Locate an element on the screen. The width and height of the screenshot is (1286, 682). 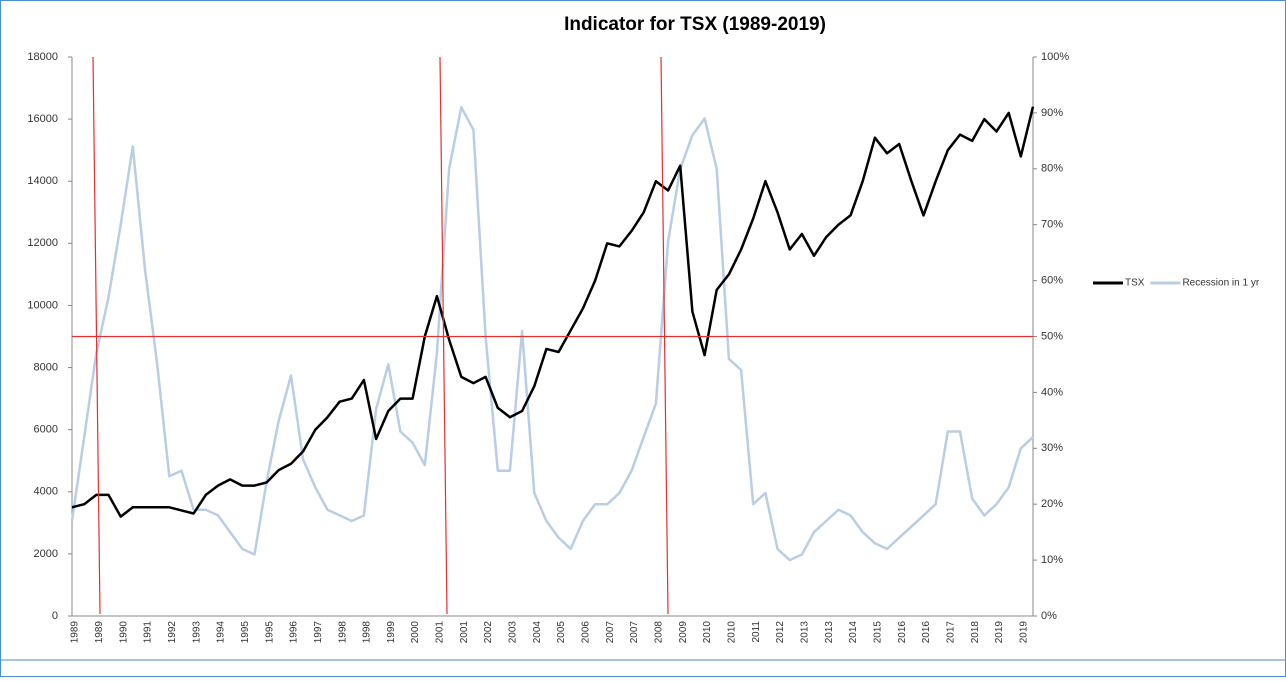
y2-tick-label: 50% is located at coordinates (1052, 336).